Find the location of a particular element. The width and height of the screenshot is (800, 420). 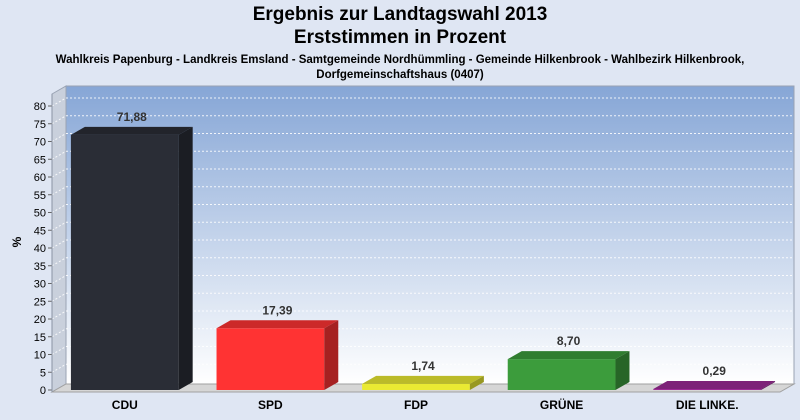

y-tick-label: 80 is located at coordinates (40, 107).